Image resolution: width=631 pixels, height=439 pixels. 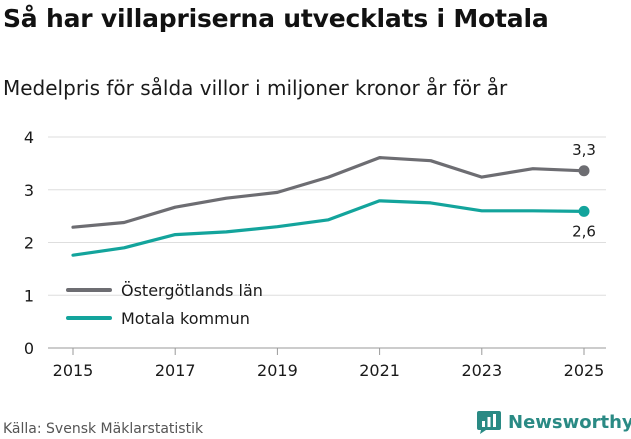 I want to click on x-tick-label: 2025, so click(x=584, y=370).